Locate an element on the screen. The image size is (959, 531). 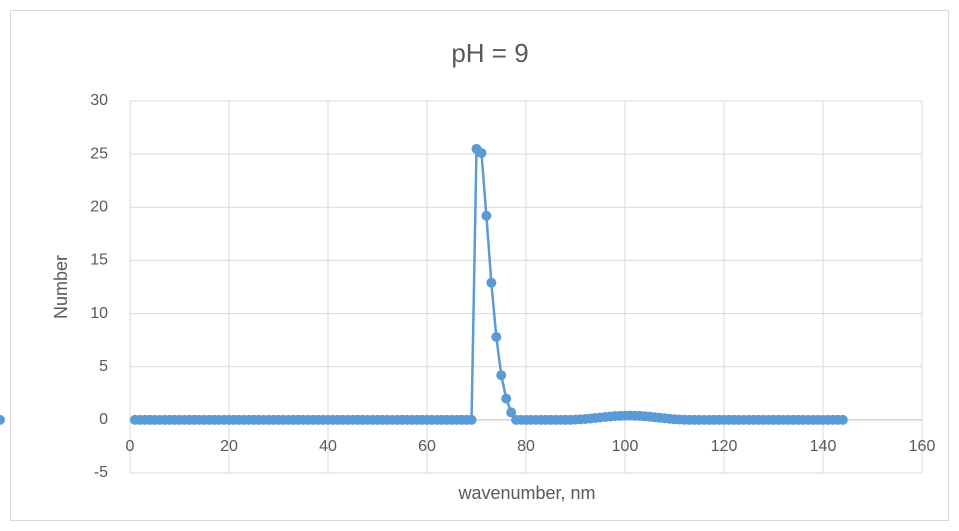
y-tick-label: 5 is located at coordinates (103, 366).